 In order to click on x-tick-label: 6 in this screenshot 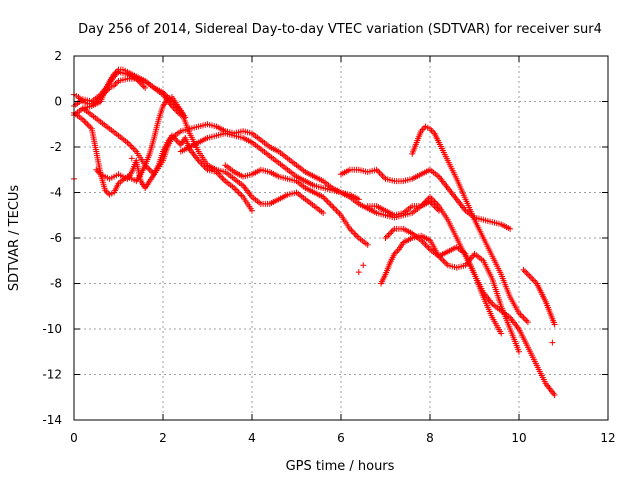, I will do `click(341, 438)`.